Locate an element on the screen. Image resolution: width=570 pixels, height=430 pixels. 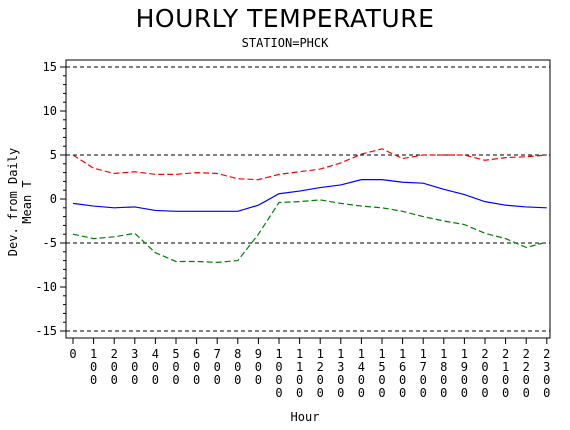
y-tick-label: 5 is located at coordinates (53, 155).